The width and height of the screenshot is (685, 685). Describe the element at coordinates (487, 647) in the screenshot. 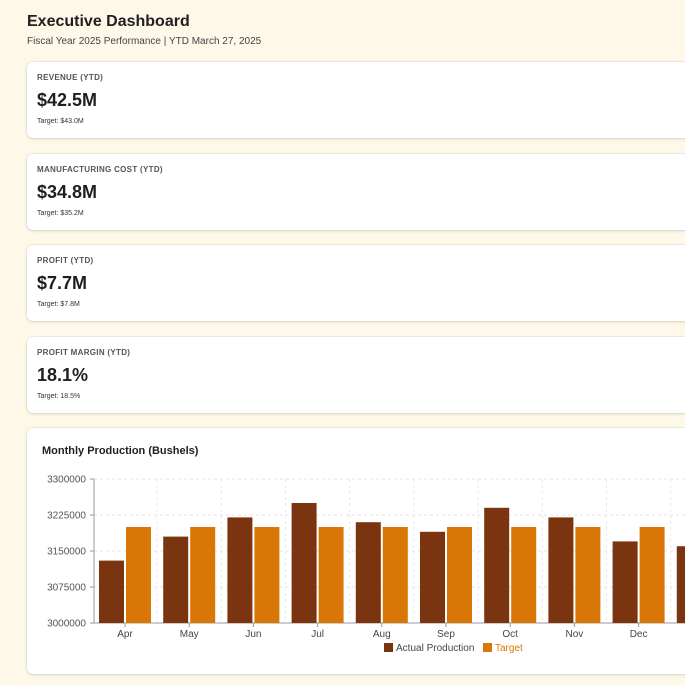

I see `legend-swatch-target` at that location.